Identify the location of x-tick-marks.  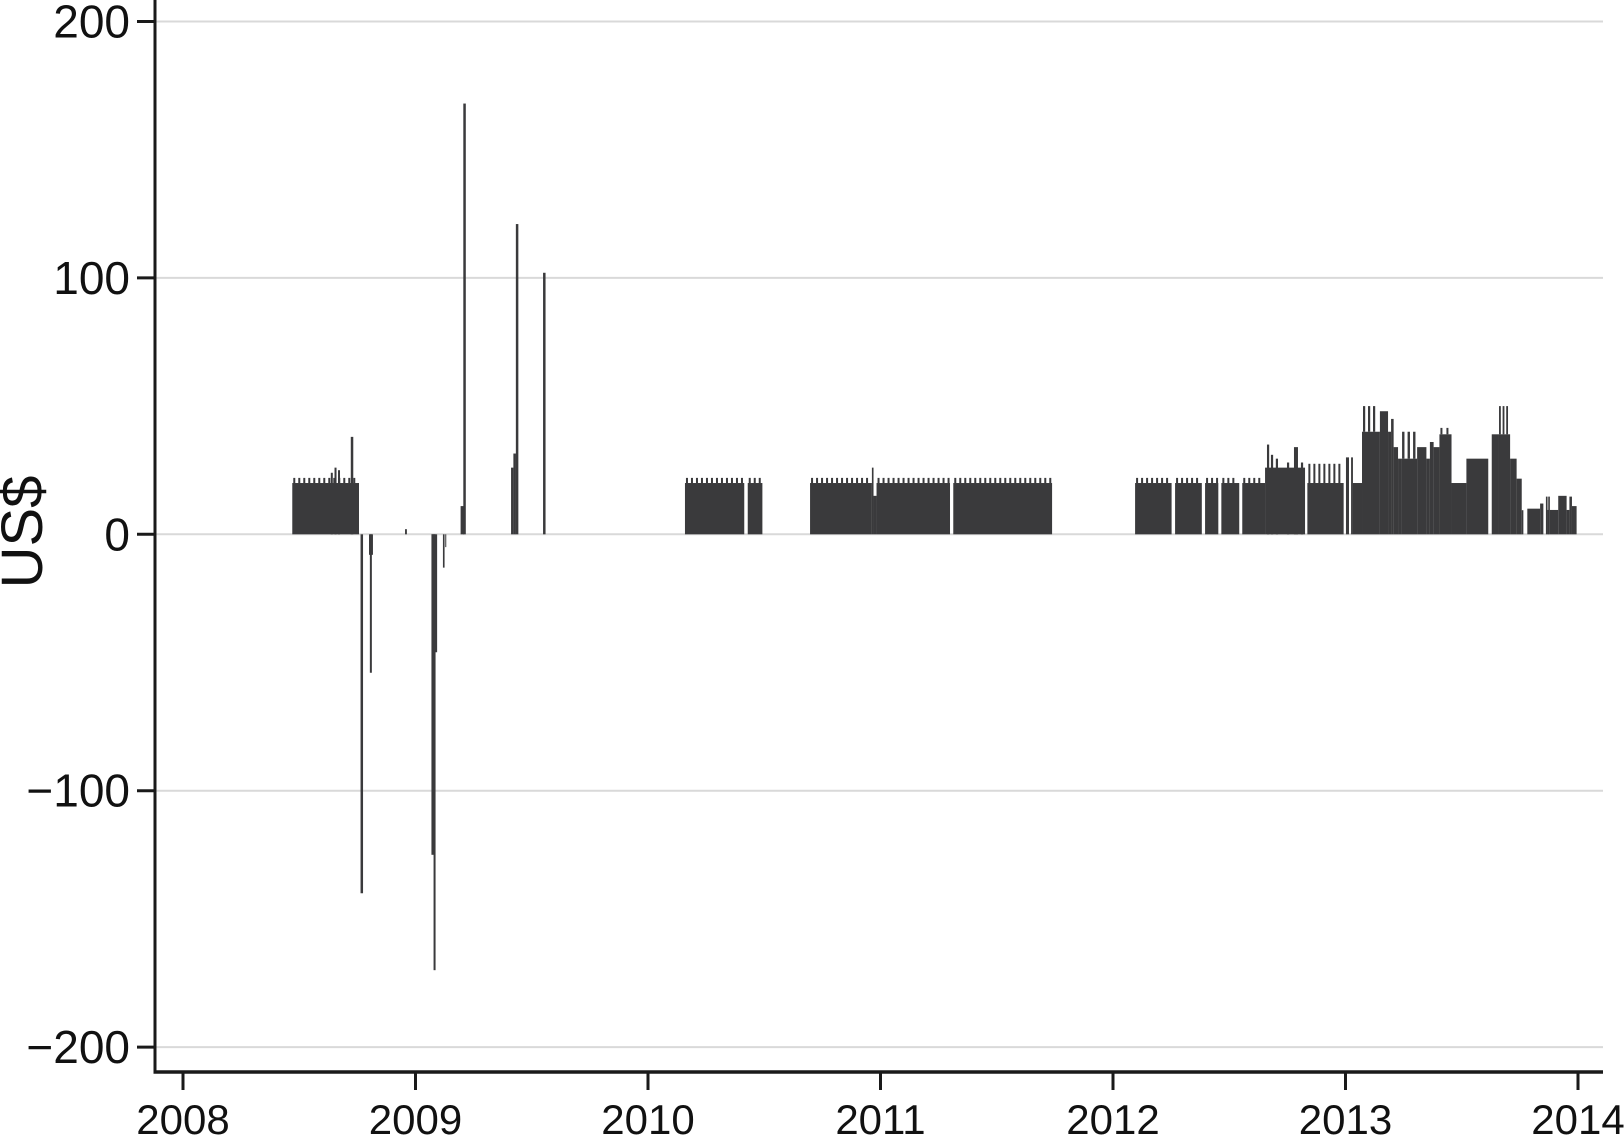
(880, 1081).